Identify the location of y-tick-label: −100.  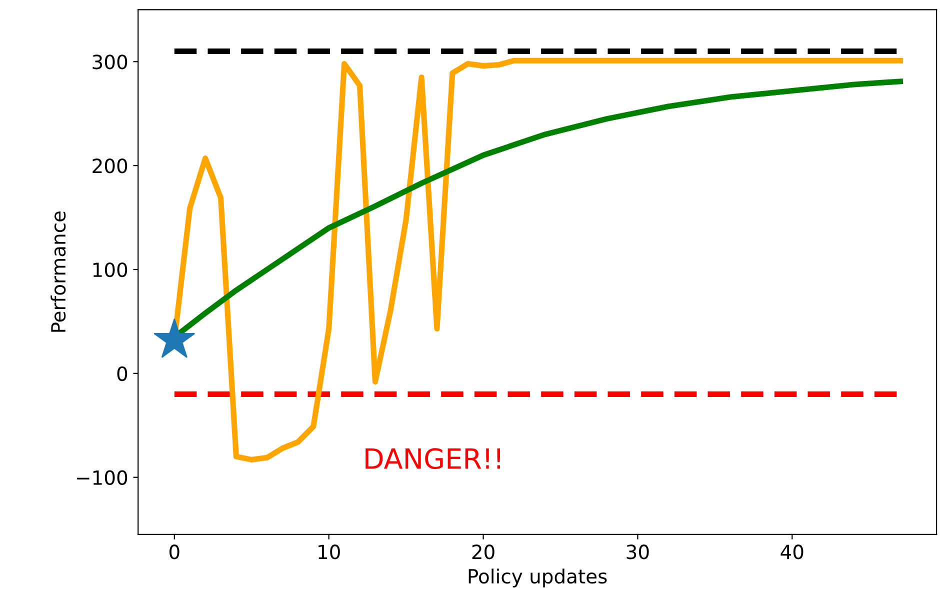
(102, 477).